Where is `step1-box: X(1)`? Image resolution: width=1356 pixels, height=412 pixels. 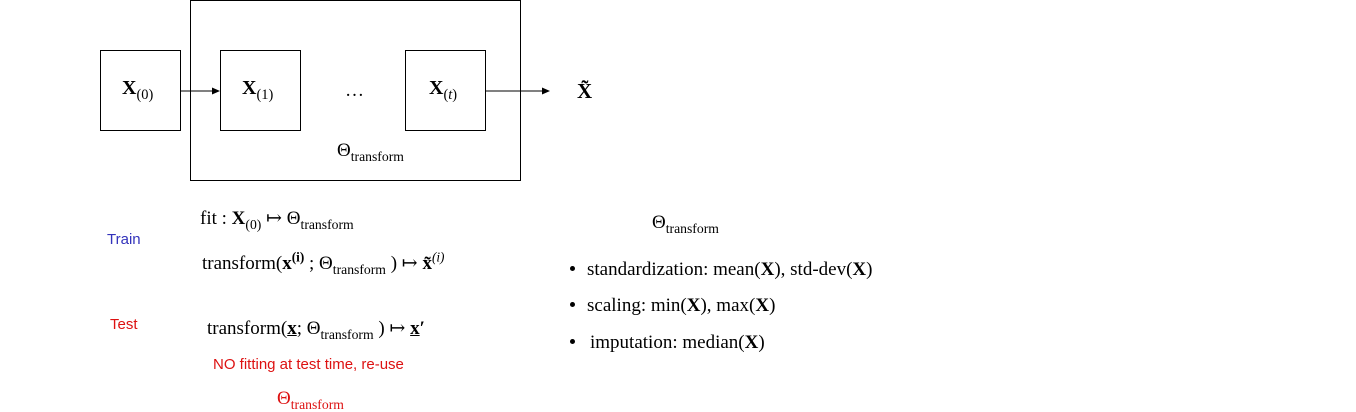 step1-box: X(1) is located at coordinates (260, 90).